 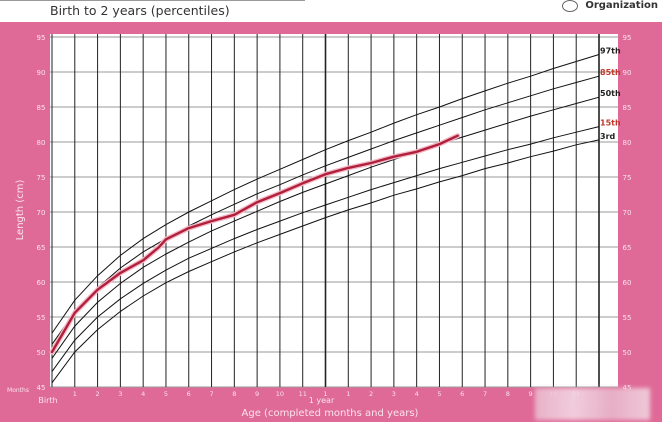 I want to click on y-tick-label-left: 45, so click(x=41, y=388).